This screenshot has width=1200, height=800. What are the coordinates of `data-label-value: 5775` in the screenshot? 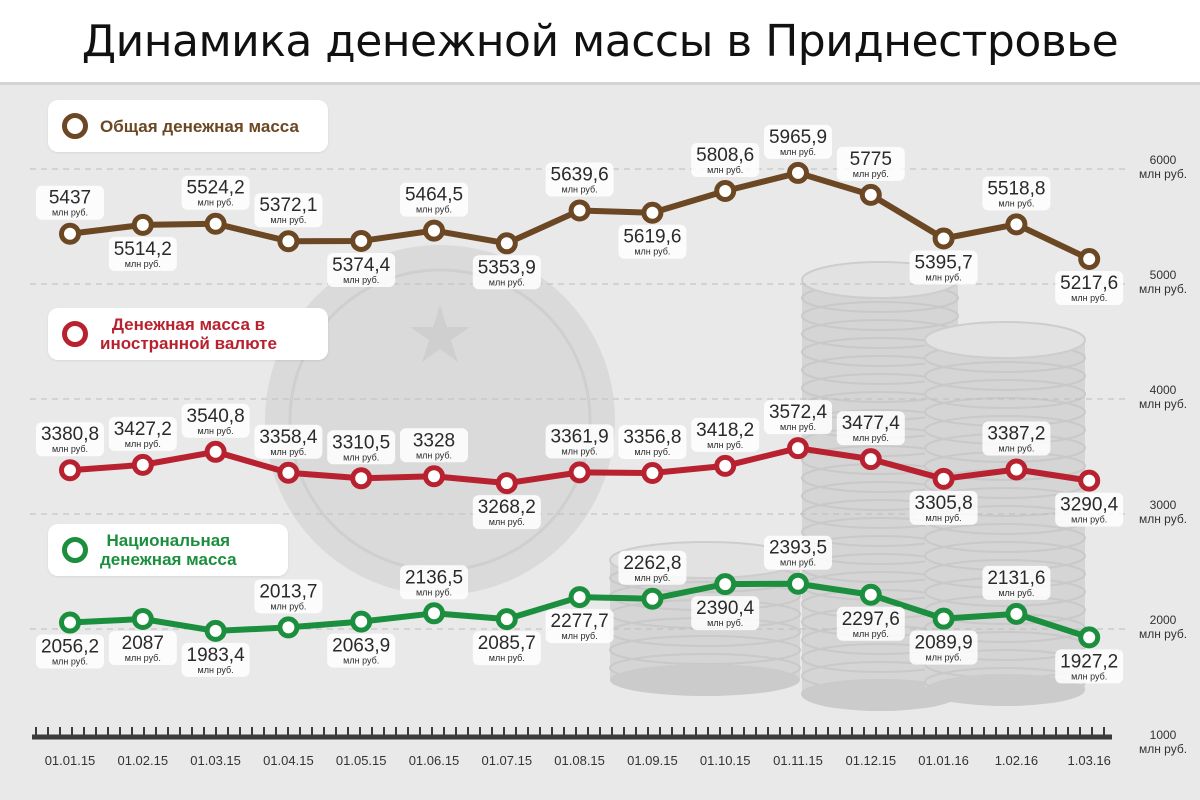 It's located at (871, 159).